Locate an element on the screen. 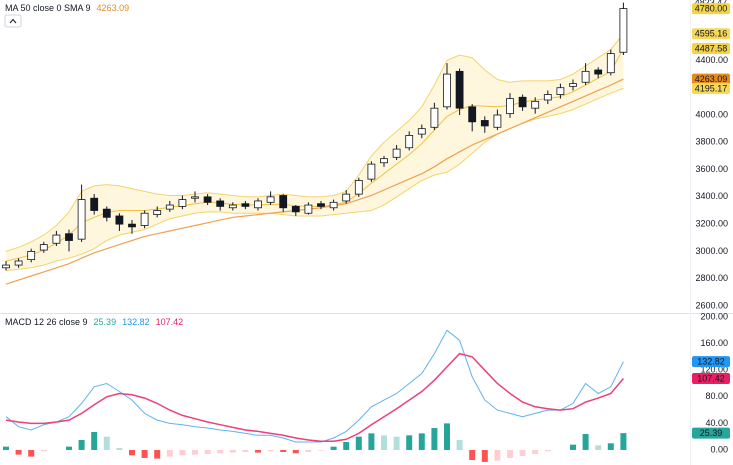 Image resolution: width=733 pixels, height=465 pixels. legend: MACD 12 26 close 9 25.39 132.82 107.42 is located at coordinates (94, 322).